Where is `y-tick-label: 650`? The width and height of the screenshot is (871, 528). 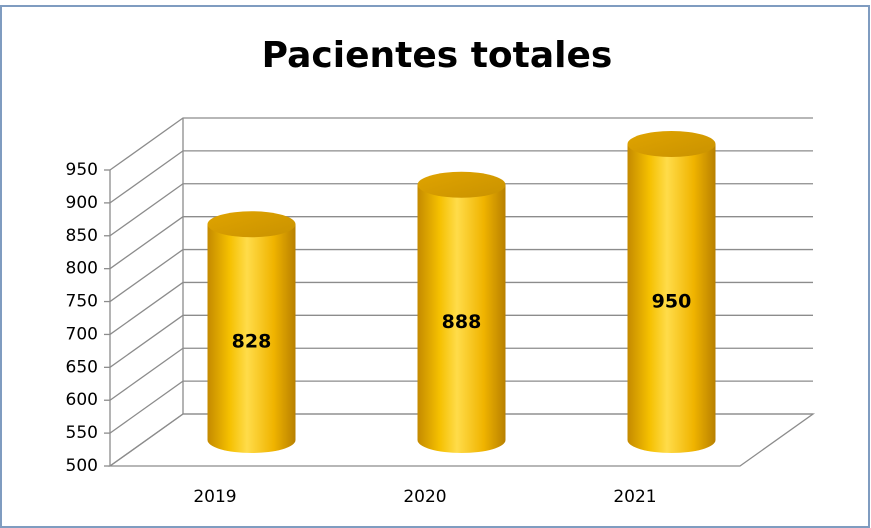
y-tick-label: 650 is located at coordinates (82, 367).